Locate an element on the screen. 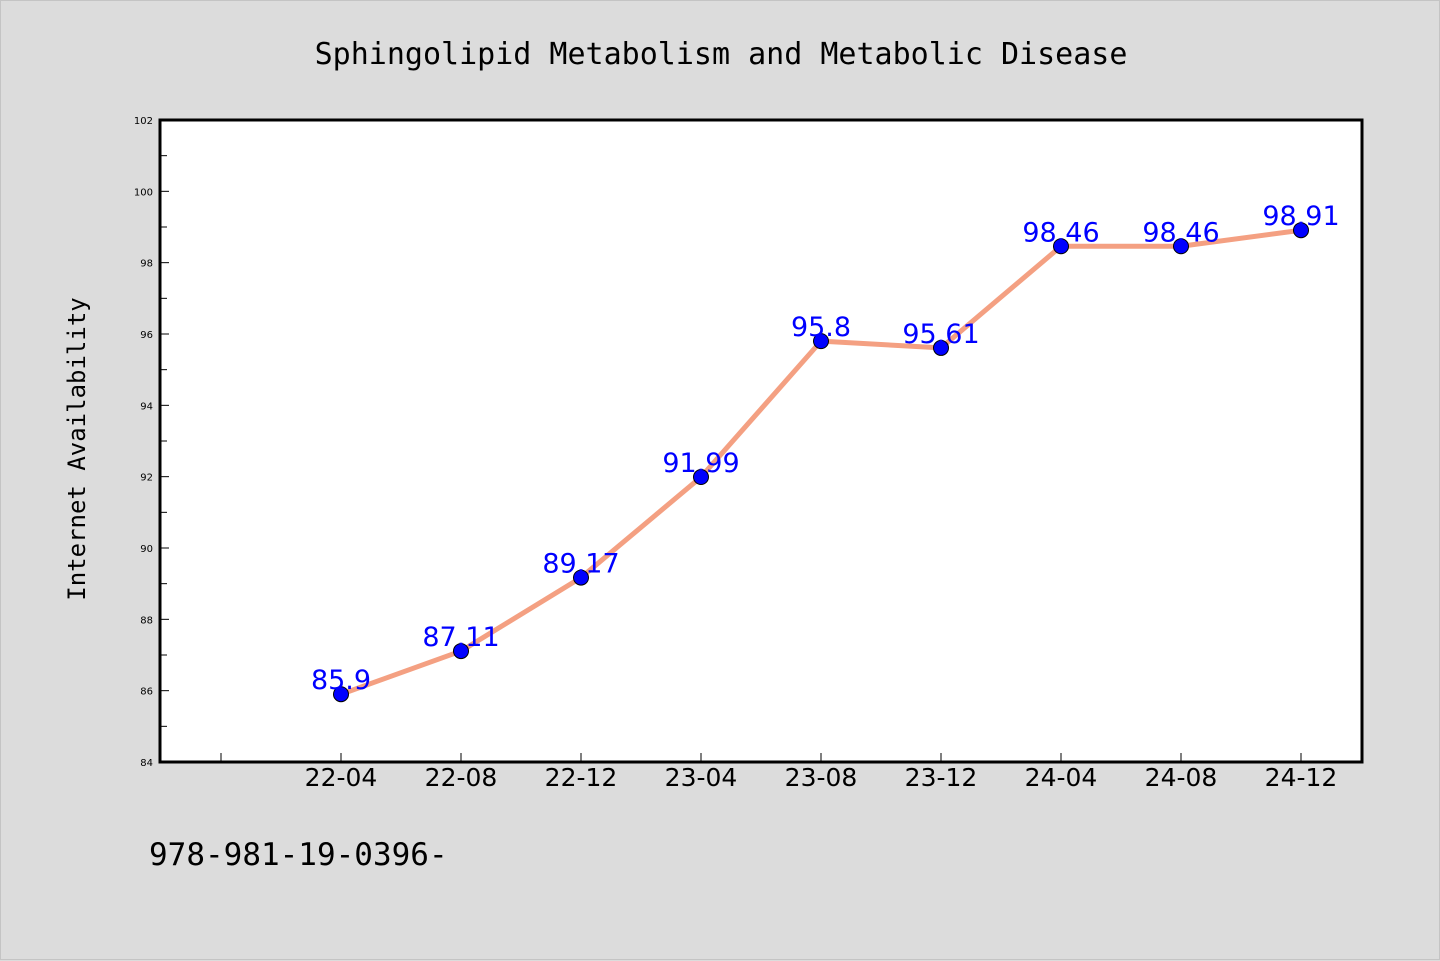  x-tick-label: 23-08 is located at coordinates (821, 777).